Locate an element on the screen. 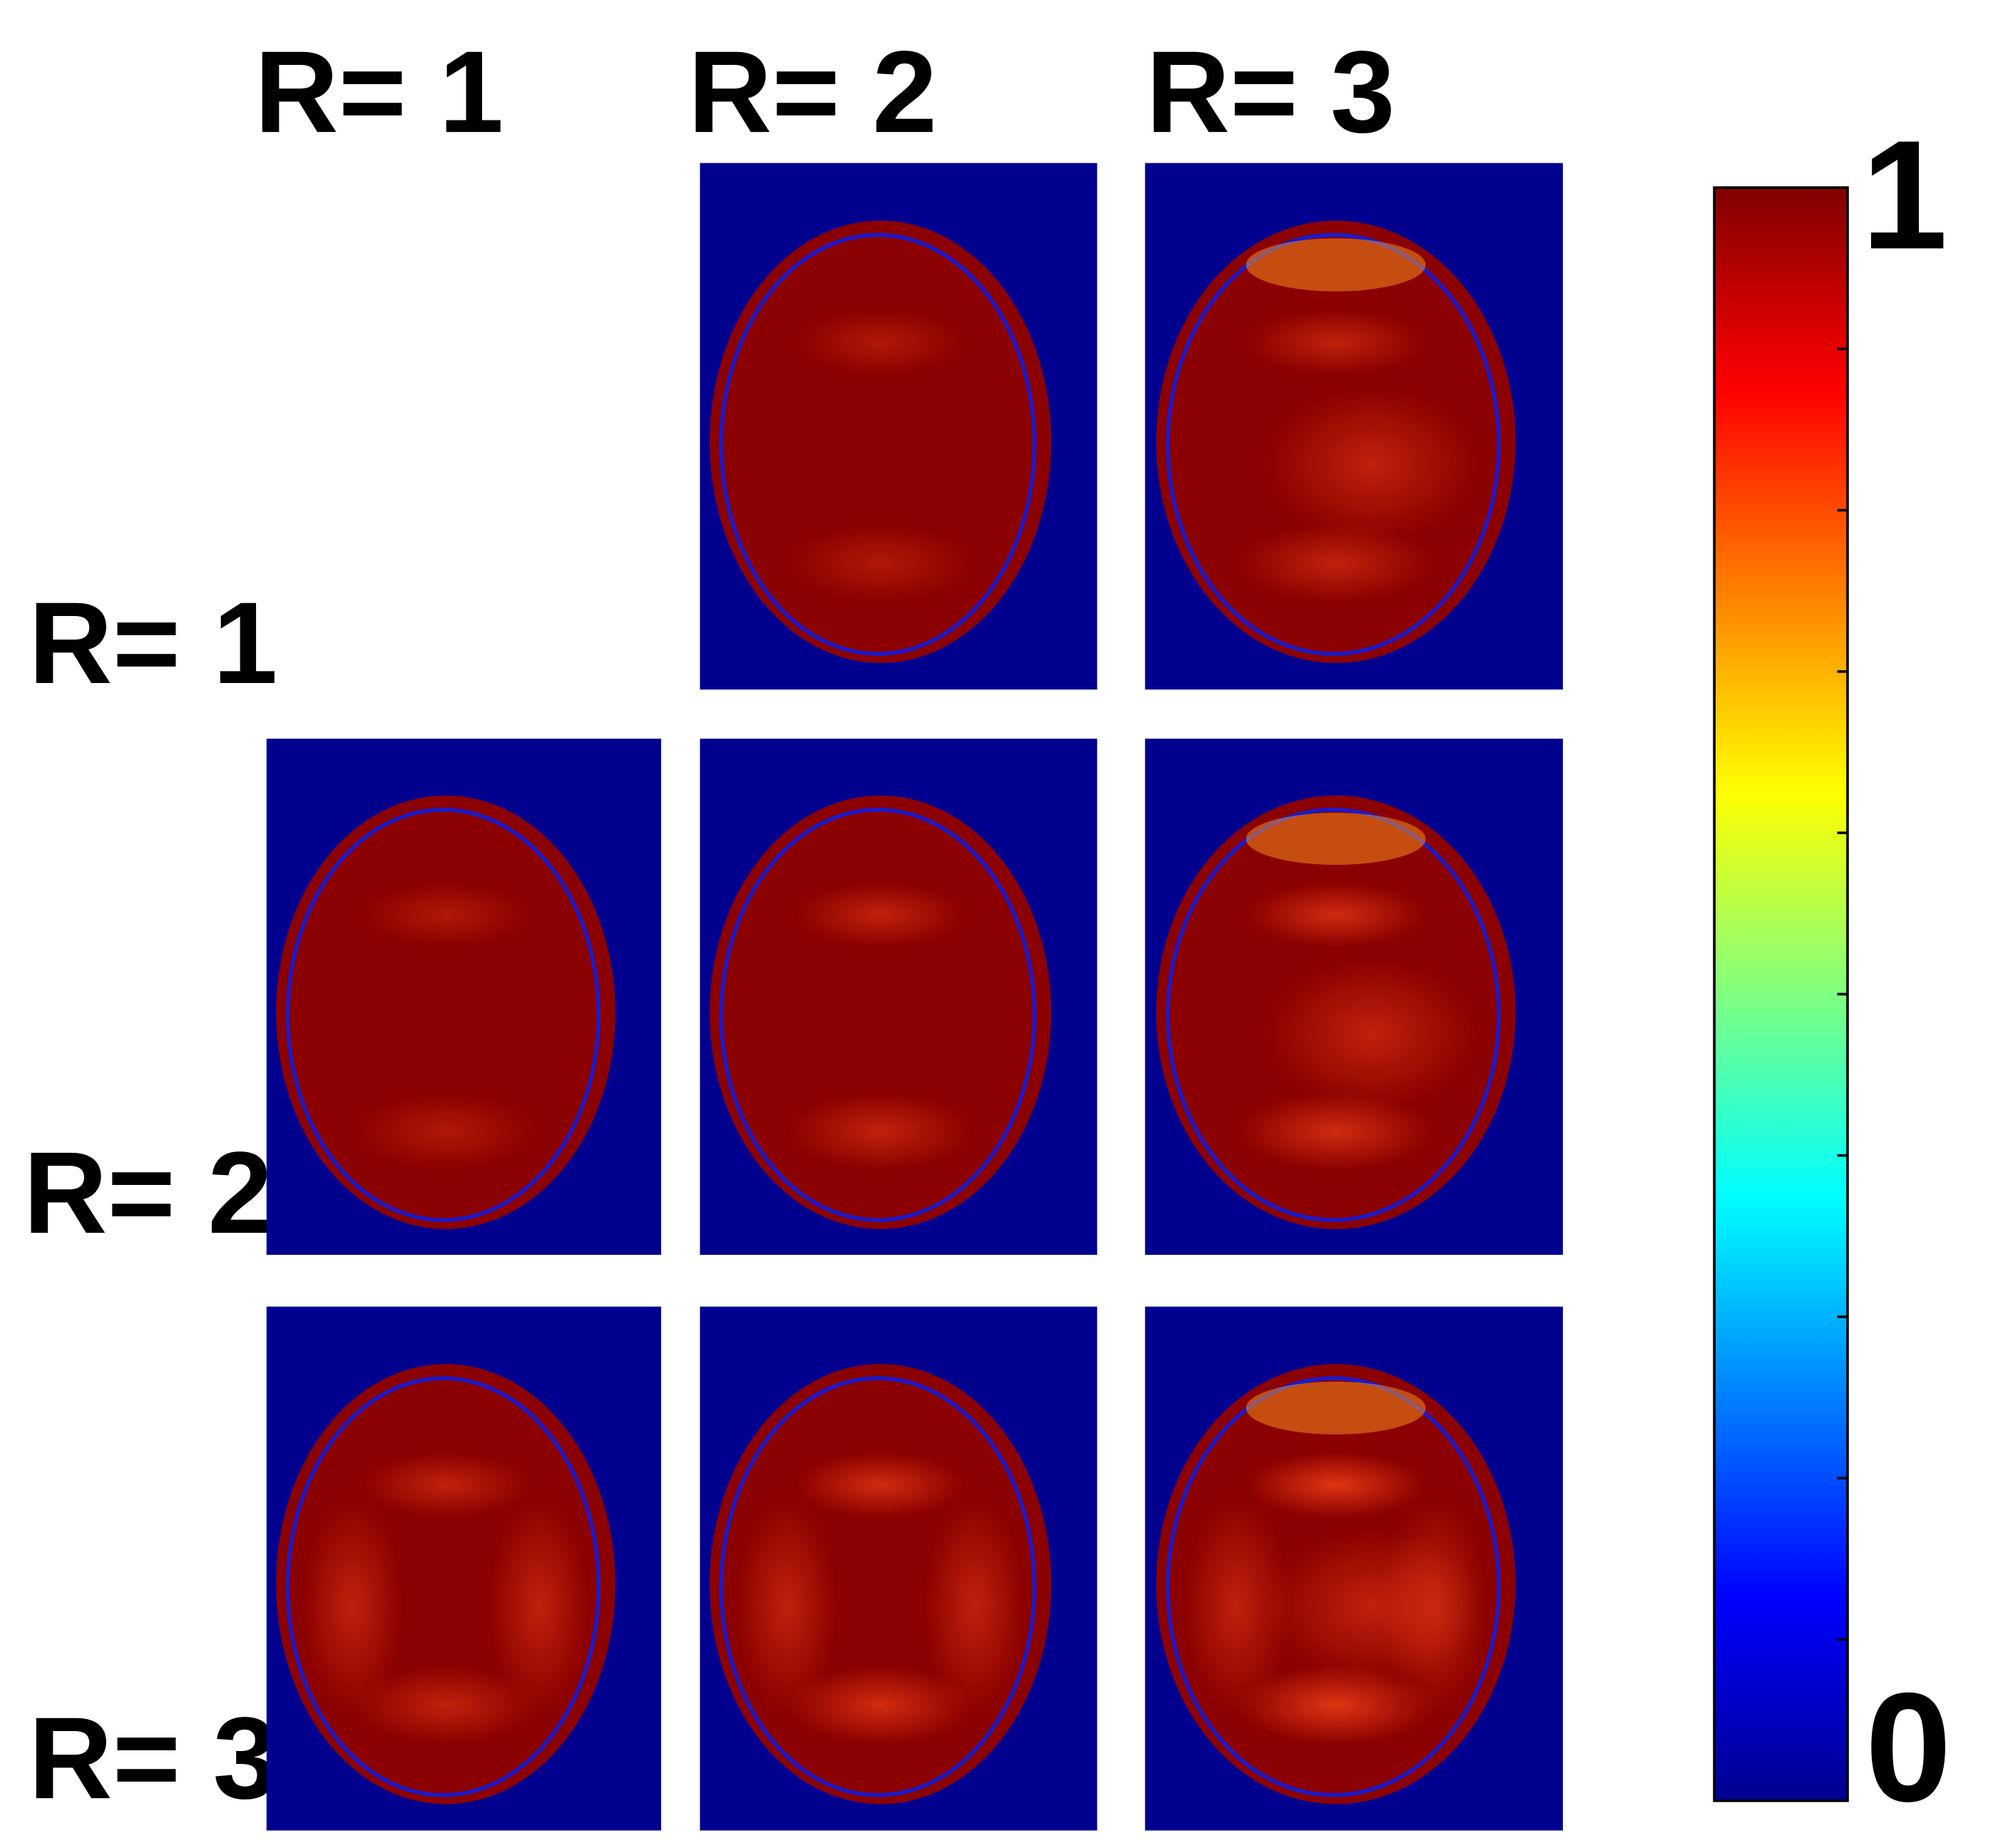 Image resolution: width=2008 pixels, height=1848 pixels. column-label: R= 1 is located at coordinates (379, 91).